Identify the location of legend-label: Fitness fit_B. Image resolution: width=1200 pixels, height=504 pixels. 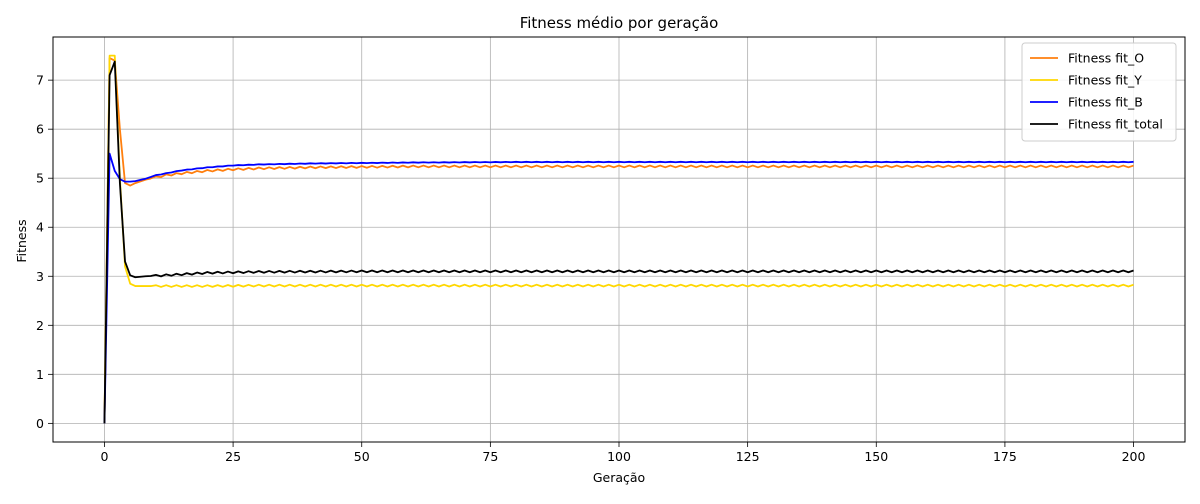
(1105, 102).